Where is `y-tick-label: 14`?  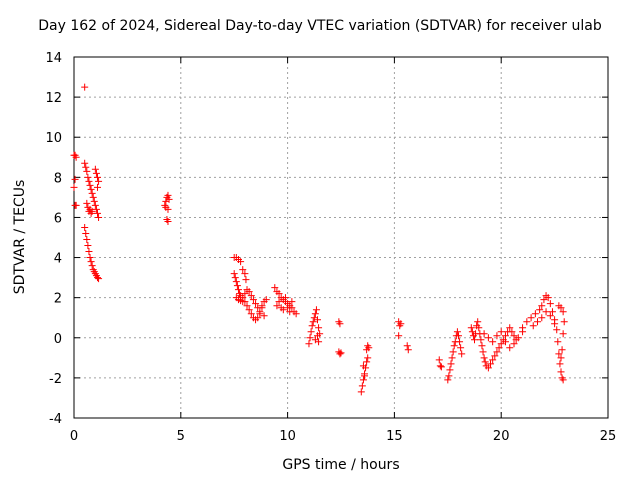 y-tick-label: 14 is located at coordinates (53, 58).